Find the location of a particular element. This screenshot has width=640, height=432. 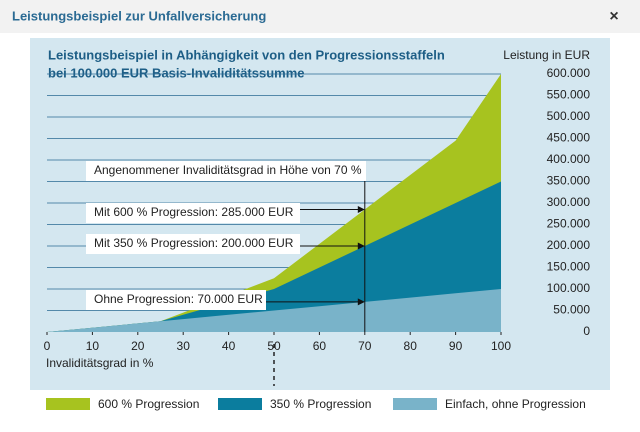

y-tick-label: 500.000 is located at coordinates (569, 116).